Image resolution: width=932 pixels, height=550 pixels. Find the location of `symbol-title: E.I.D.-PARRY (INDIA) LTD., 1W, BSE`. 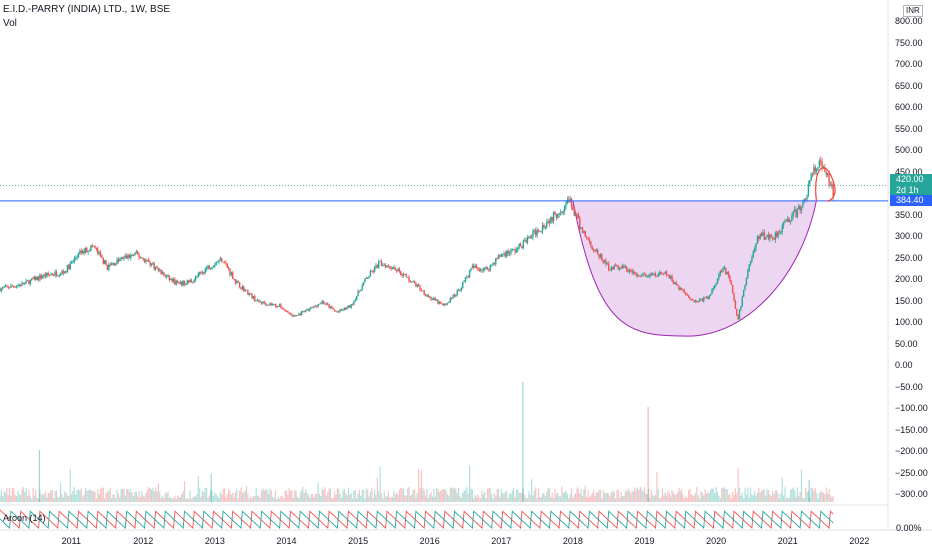

symbol-title: E.I.D.-PARRY (INDIA) LTD., 1W, BSE is located at coordinates (87, 9).